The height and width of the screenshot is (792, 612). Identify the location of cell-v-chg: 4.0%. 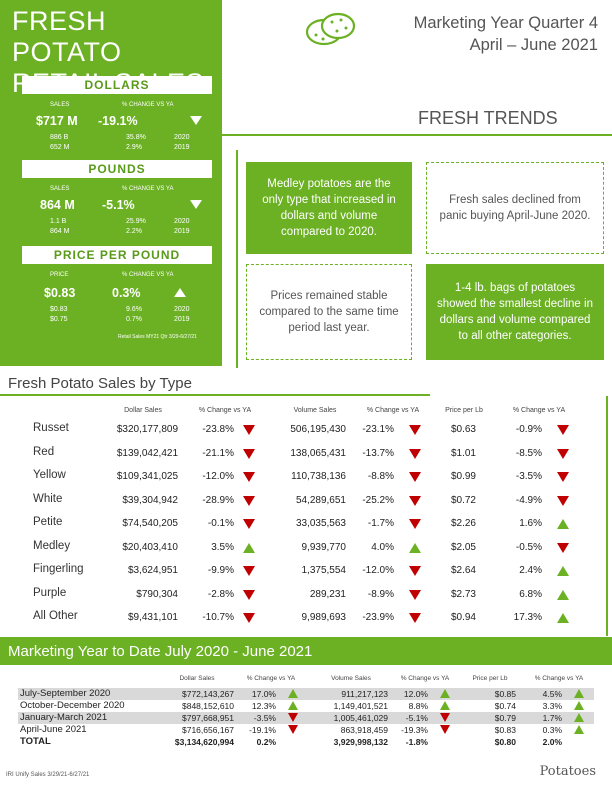
(382, 547).